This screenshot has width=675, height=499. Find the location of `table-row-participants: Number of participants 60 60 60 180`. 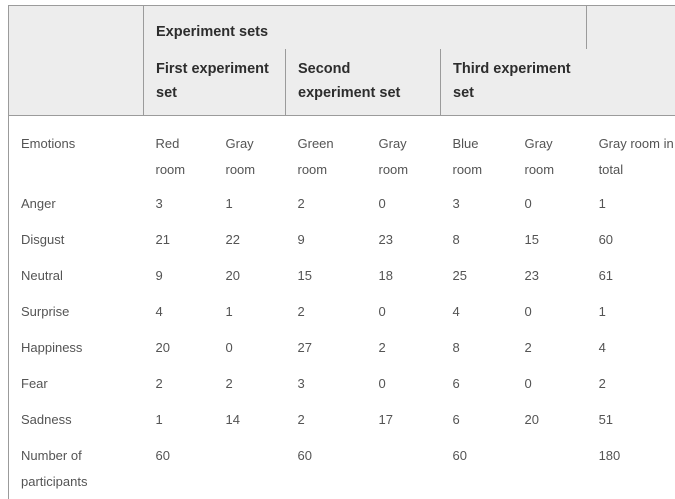

table-row-participants: Number of participants 60 60 60 180 is located at coordinates (342, 468).